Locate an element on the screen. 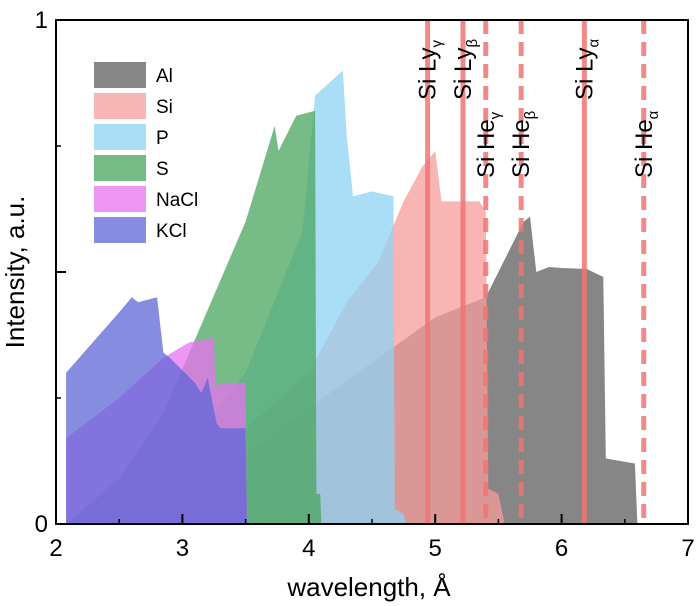  x-tick-label: 2 is located at coordinates (55, 548).